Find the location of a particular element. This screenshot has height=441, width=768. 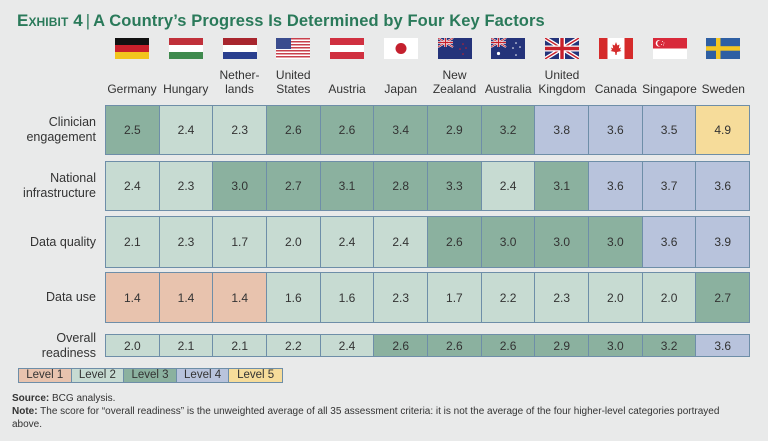

netherlands-flag-icon is located at coordinates (239, 48).